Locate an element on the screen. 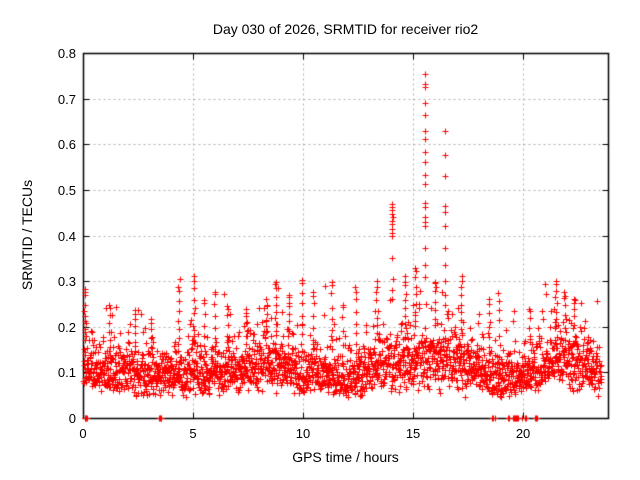  y-tick-label: 0.8 is located at coordinates (66, 53).